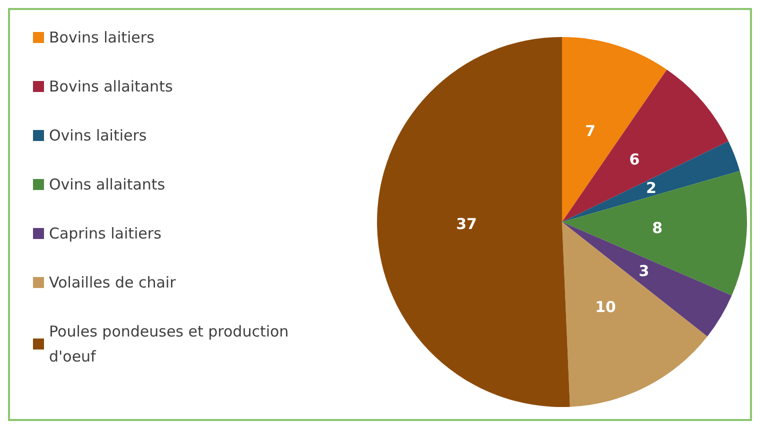 Image resolution: width=760 pixels, height=429 pixels. I want to click on legend-label: Bovins laitiers, so click(102, 37).